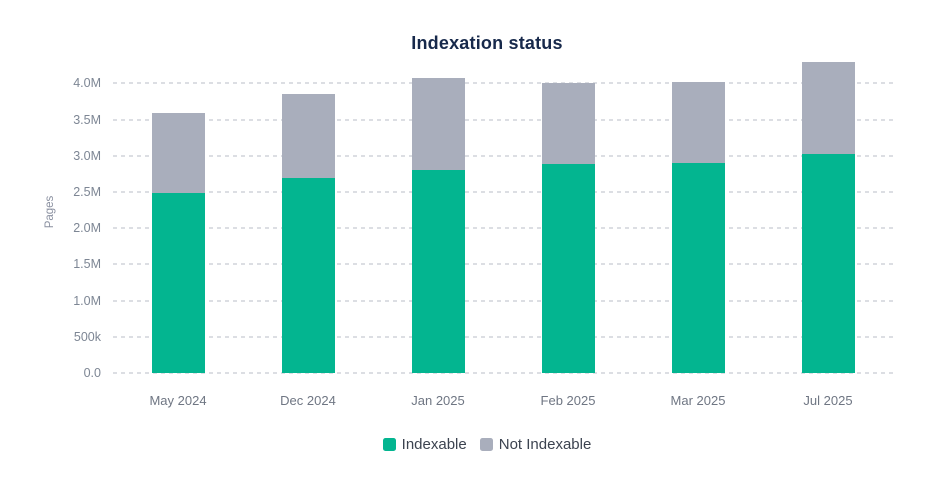 The image size is (944, 479). I want to click on x-axis-label-jul-2025: Jul 2025, so click(828, 400).